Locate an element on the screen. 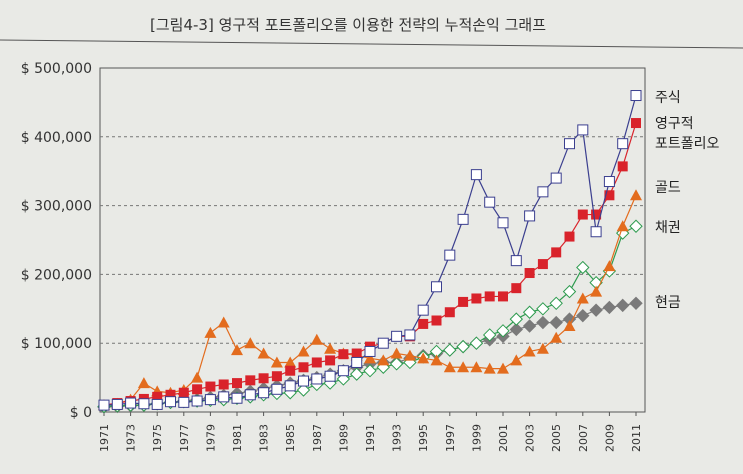  x-tick-label: 1997 is located at coordinates (450, 438).